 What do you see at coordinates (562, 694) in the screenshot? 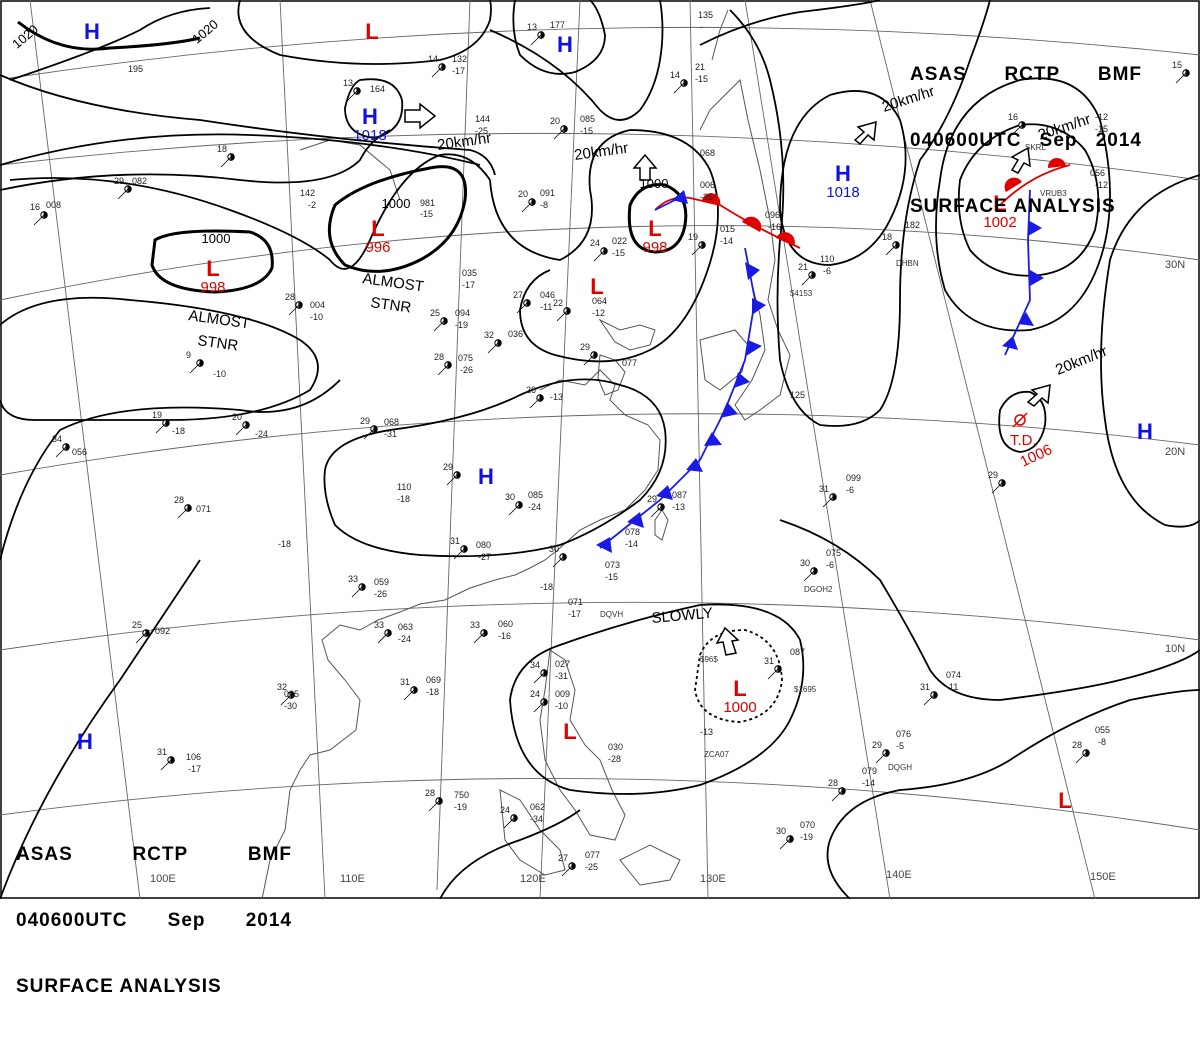
I see `station-pressure-text: 009` at bounding box center [562, 694].